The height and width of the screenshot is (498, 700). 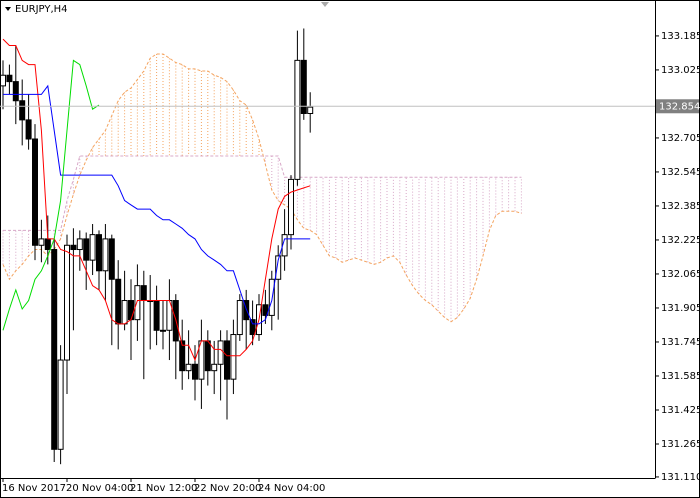 What do you see at coordinates (163, 488) in the screenshot?
I see `x-tick-label: 21 Nov 12:00` at bounding box center [163, 488].